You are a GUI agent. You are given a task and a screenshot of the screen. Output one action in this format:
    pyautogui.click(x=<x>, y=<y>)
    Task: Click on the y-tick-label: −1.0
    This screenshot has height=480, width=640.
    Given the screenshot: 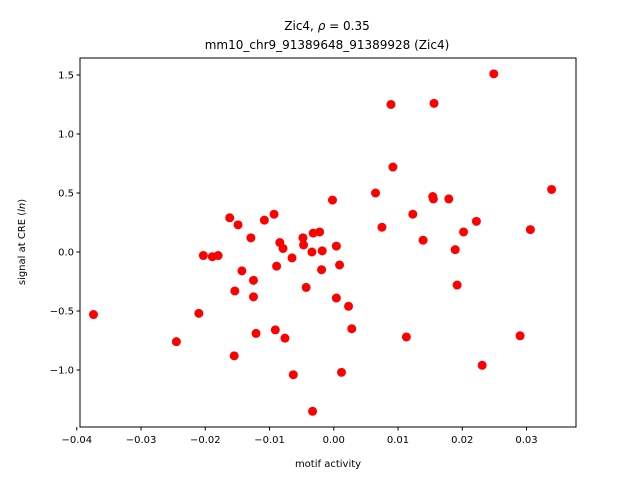 What is the action you would take?
    pyautogui.click(x=62, y=371)
    